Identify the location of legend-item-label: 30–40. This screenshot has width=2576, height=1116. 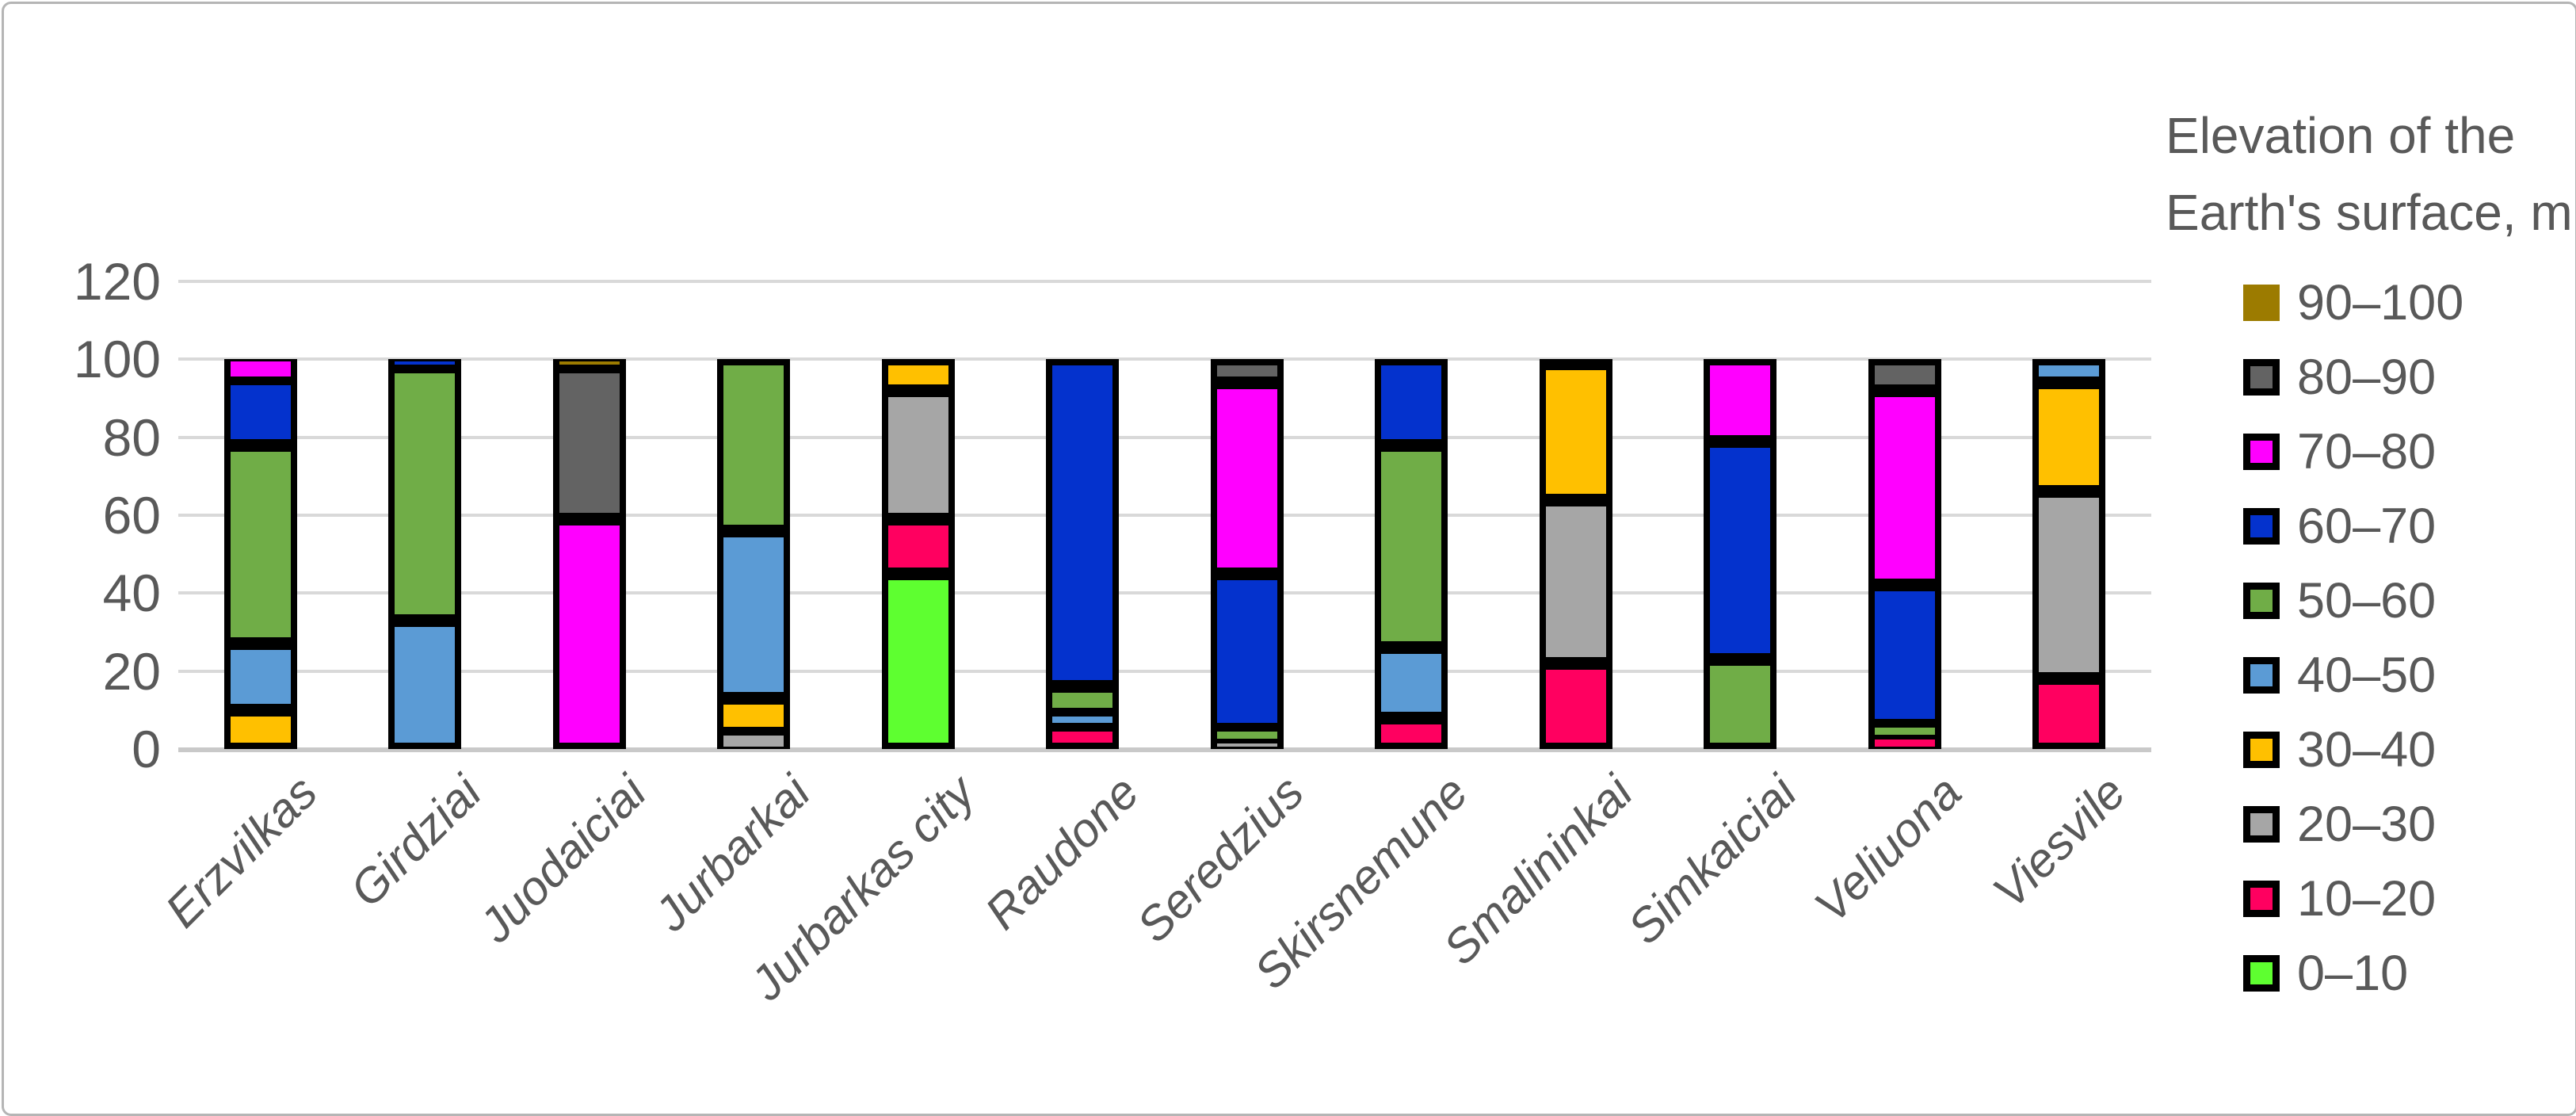
(2367, 750).